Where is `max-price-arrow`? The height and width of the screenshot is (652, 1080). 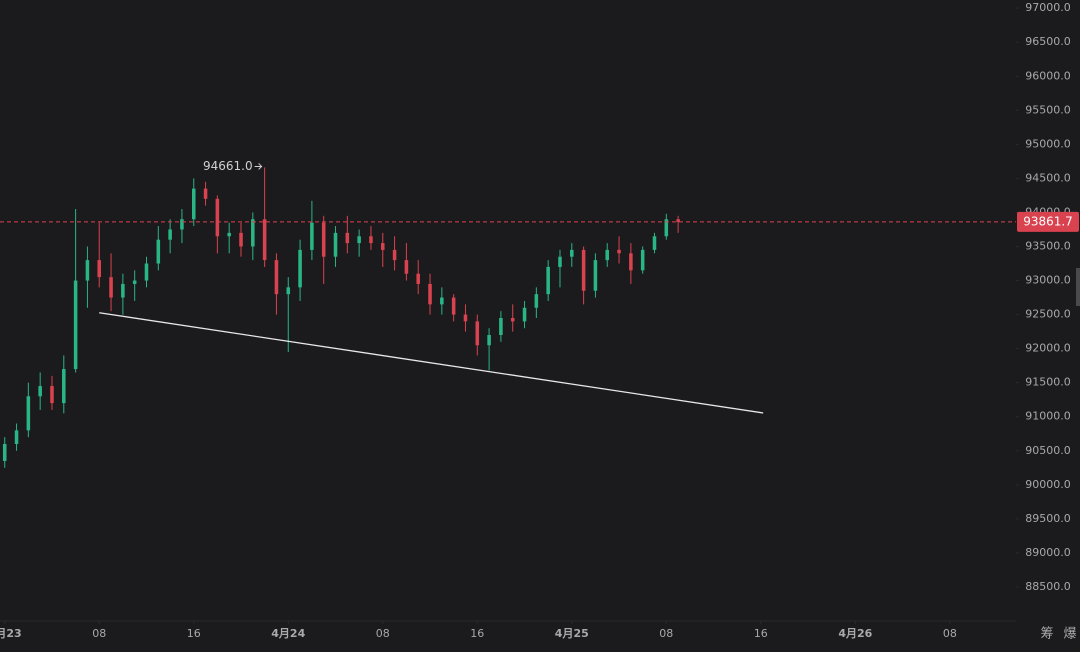 max-price-arrow is located at coordinates (258, 166).